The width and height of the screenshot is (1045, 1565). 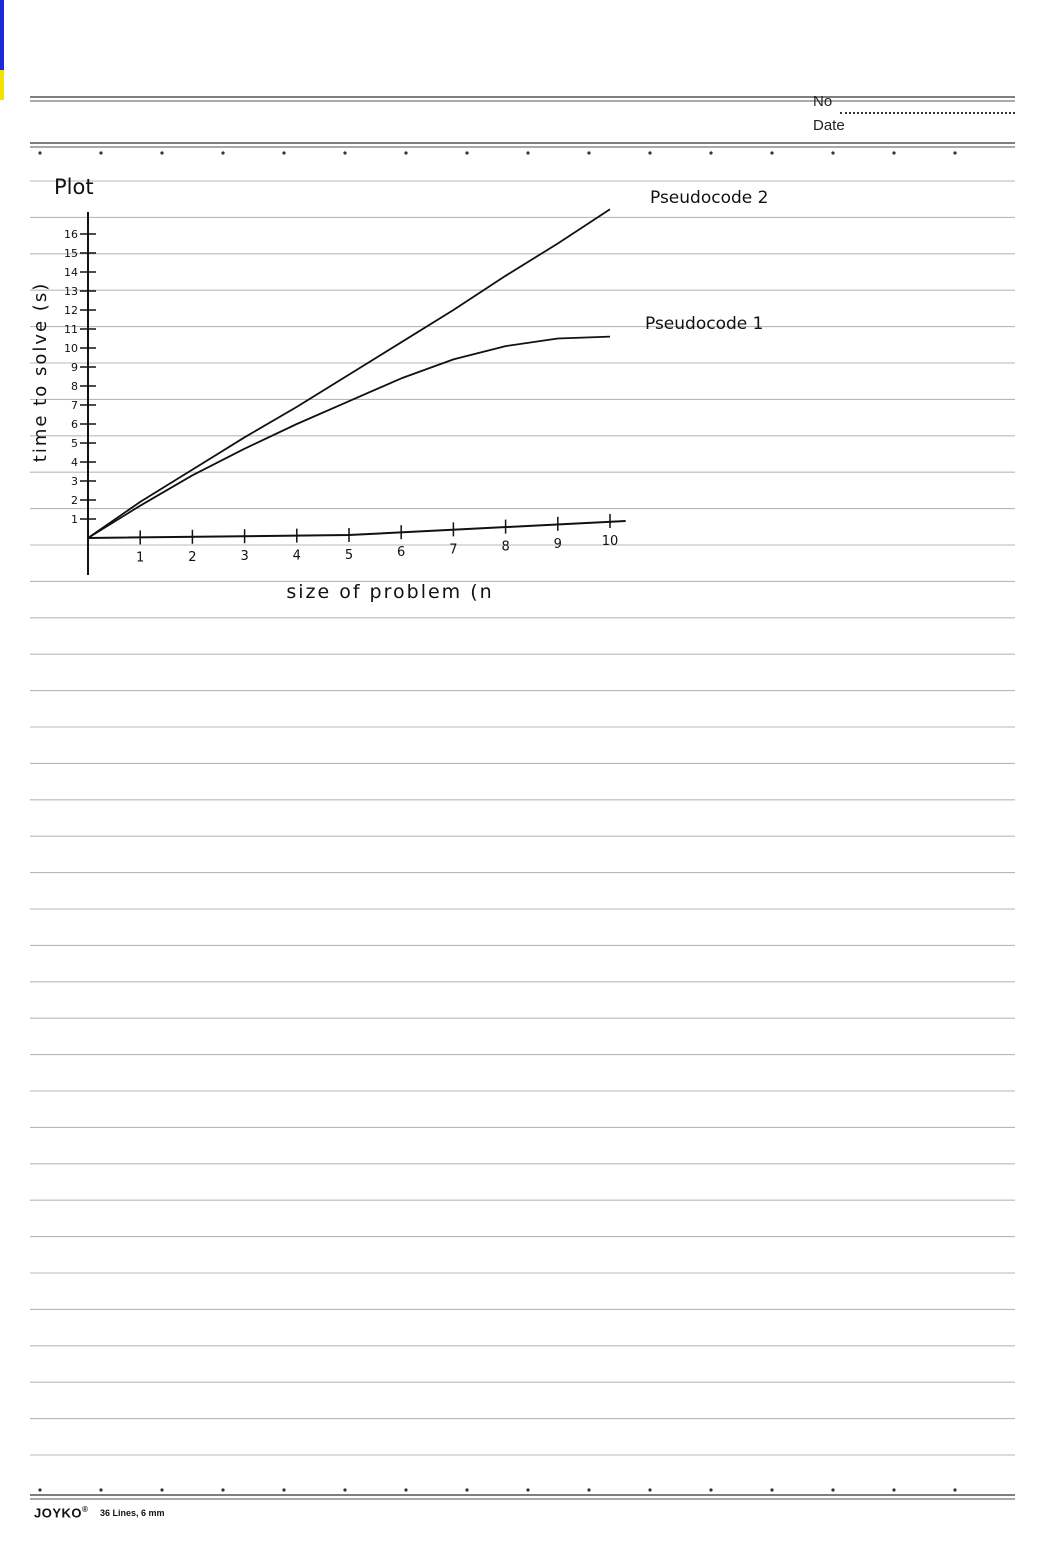 What do you see at coordinates (356, 529) in the screenshot?
I see `x-axis` at bounding box center [356, 529].